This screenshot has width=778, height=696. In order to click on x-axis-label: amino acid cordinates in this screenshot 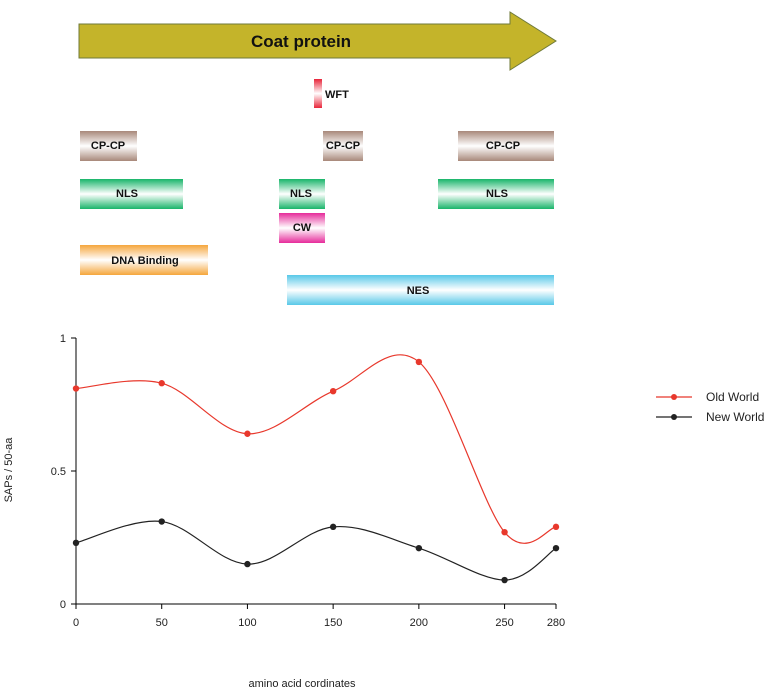, I will do `click(302, 684)`.